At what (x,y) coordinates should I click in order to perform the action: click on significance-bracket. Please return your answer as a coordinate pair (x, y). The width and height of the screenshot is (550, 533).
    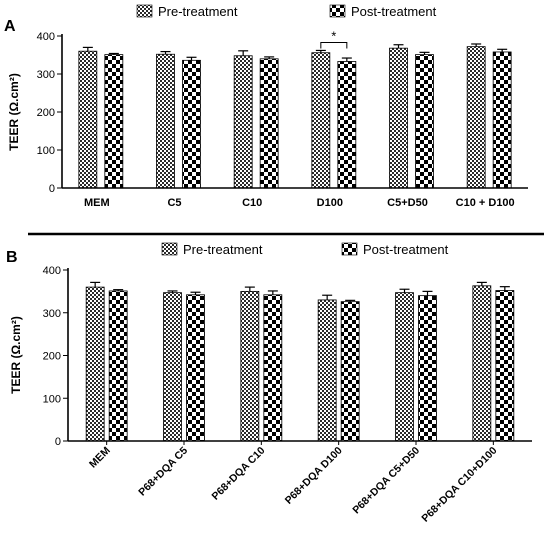
    Looking at the image, I should click on (334, 45).